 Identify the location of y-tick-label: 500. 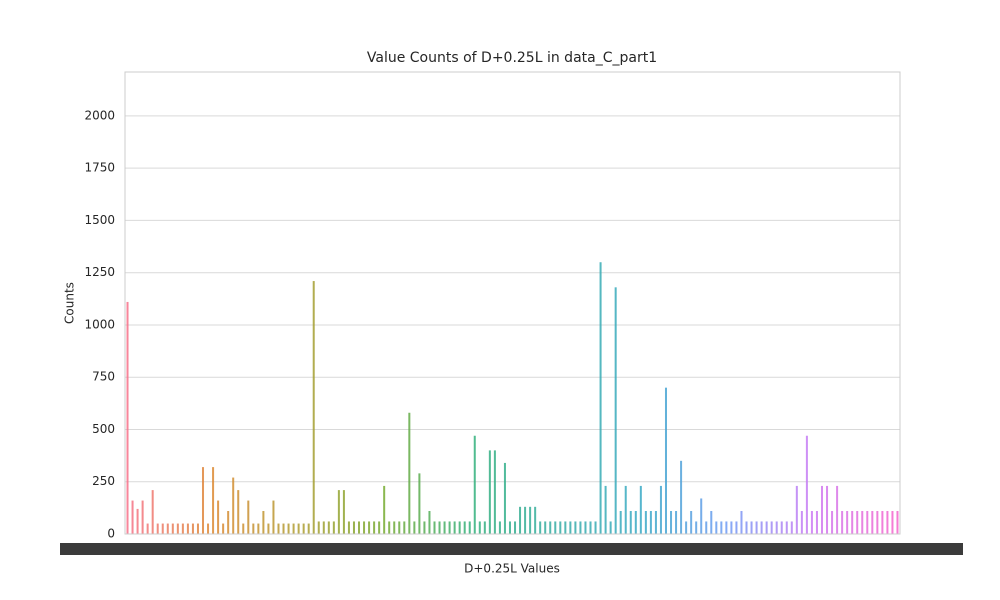
(103, 429).